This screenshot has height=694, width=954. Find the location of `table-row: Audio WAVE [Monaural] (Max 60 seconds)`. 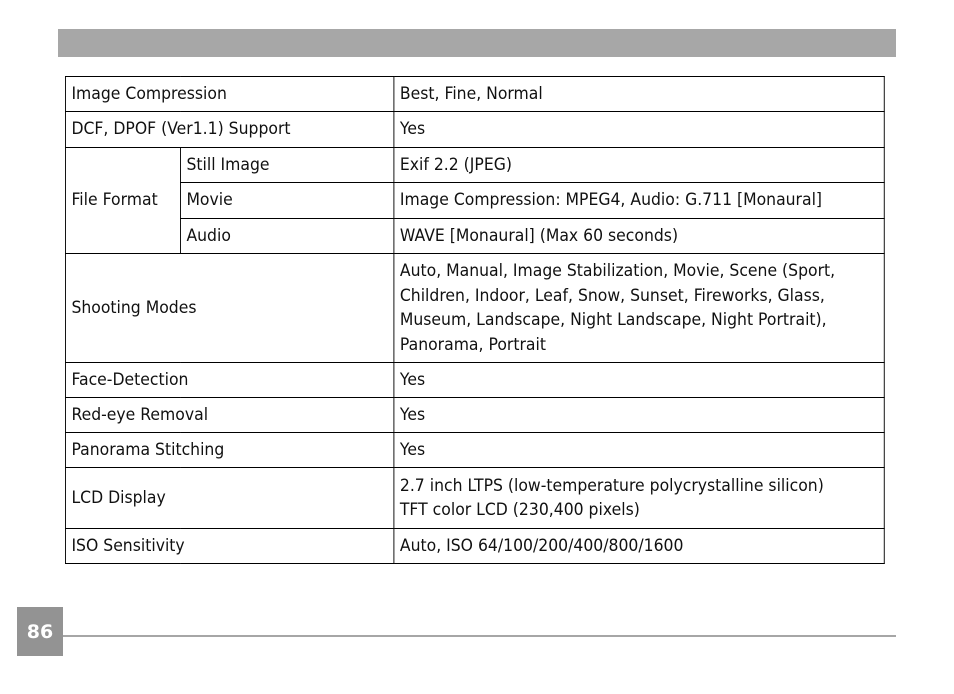

table-row: Audio WAVE [Monaural] (Max 60 seconds) is located at coordinates (475, 236).